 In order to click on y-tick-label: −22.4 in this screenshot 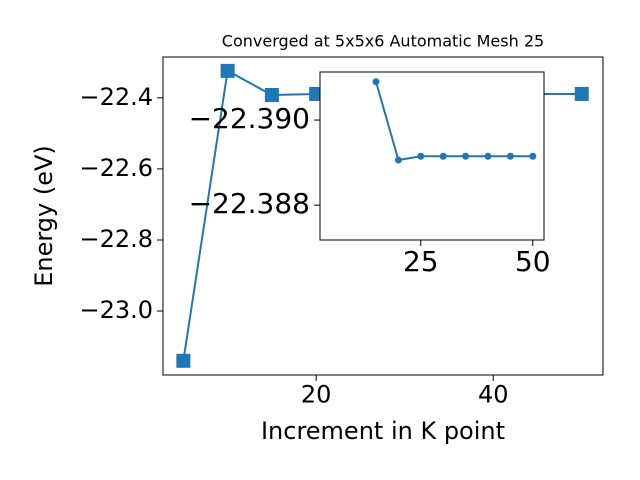, I will do `click(116, 97)`.